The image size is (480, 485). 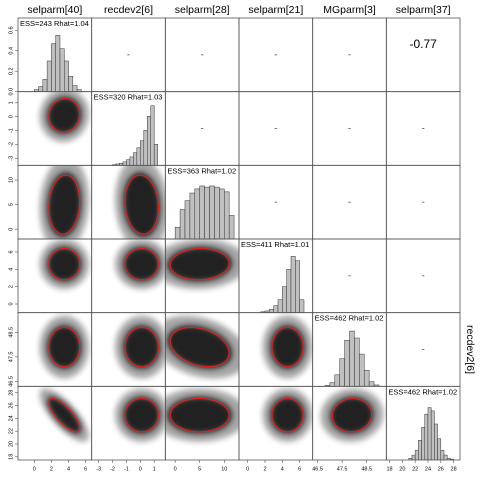 I want to click on y-tick-label: -2, so click(x=11, y=144).